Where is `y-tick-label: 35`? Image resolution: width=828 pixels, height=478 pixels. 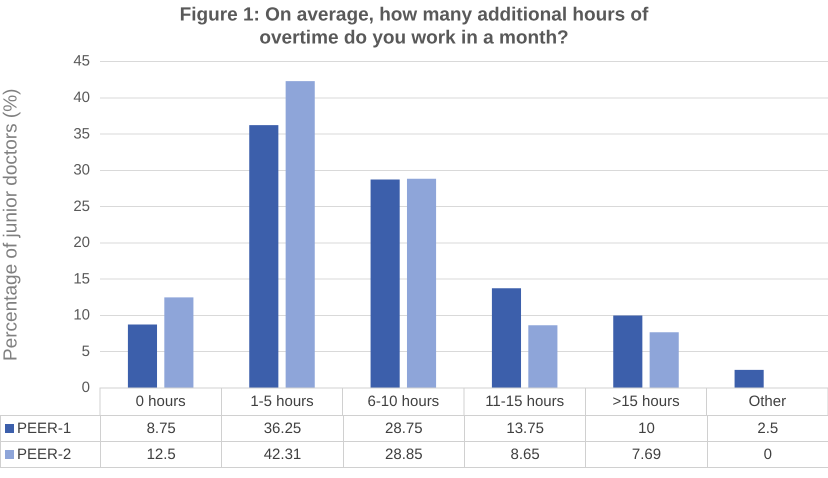 y-tick-label: 35 is located at coordinates (81, 133).